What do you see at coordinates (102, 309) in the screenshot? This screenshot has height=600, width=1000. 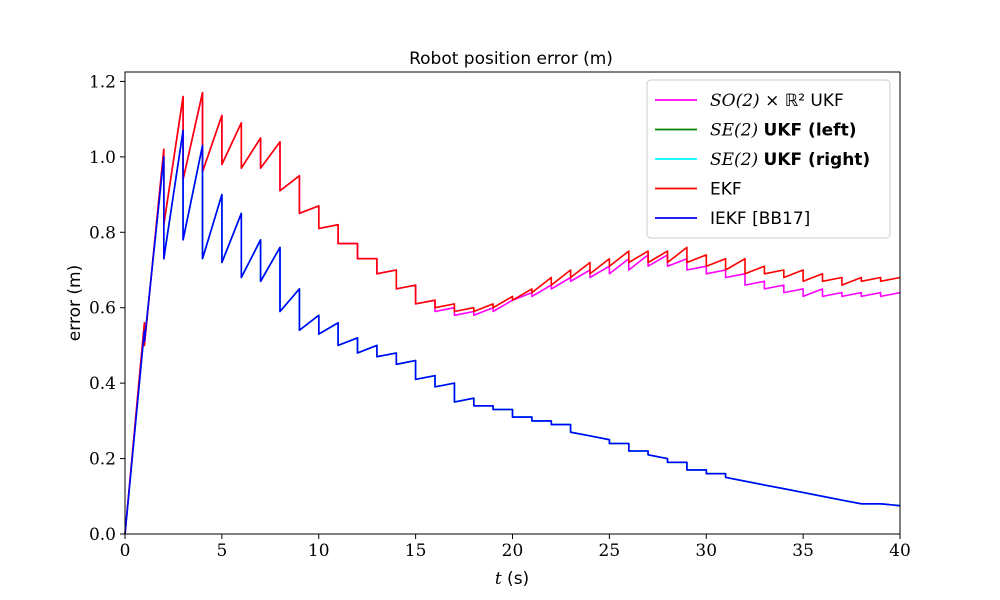 I see `y-tick-label: 0.6` at bounding box center [102, 309].